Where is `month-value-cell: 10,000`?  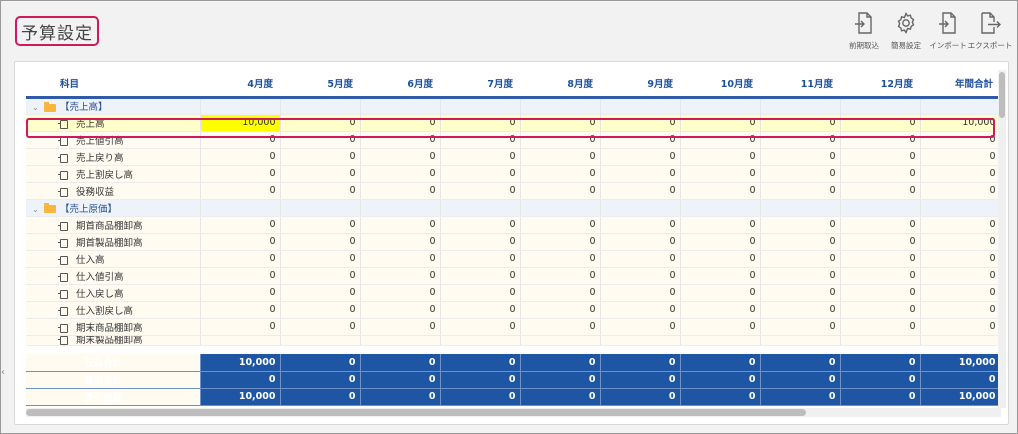 month-value-cell: 10,000 is located at coordinates (240, 123).